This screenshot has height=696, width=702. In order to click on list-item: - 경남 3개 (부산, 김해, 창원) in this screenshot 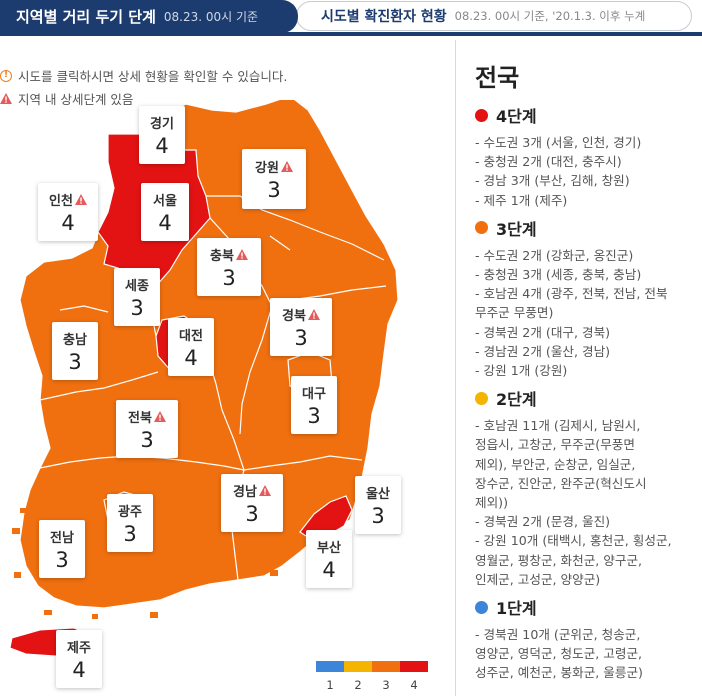, I will do `click(552, 181)`.